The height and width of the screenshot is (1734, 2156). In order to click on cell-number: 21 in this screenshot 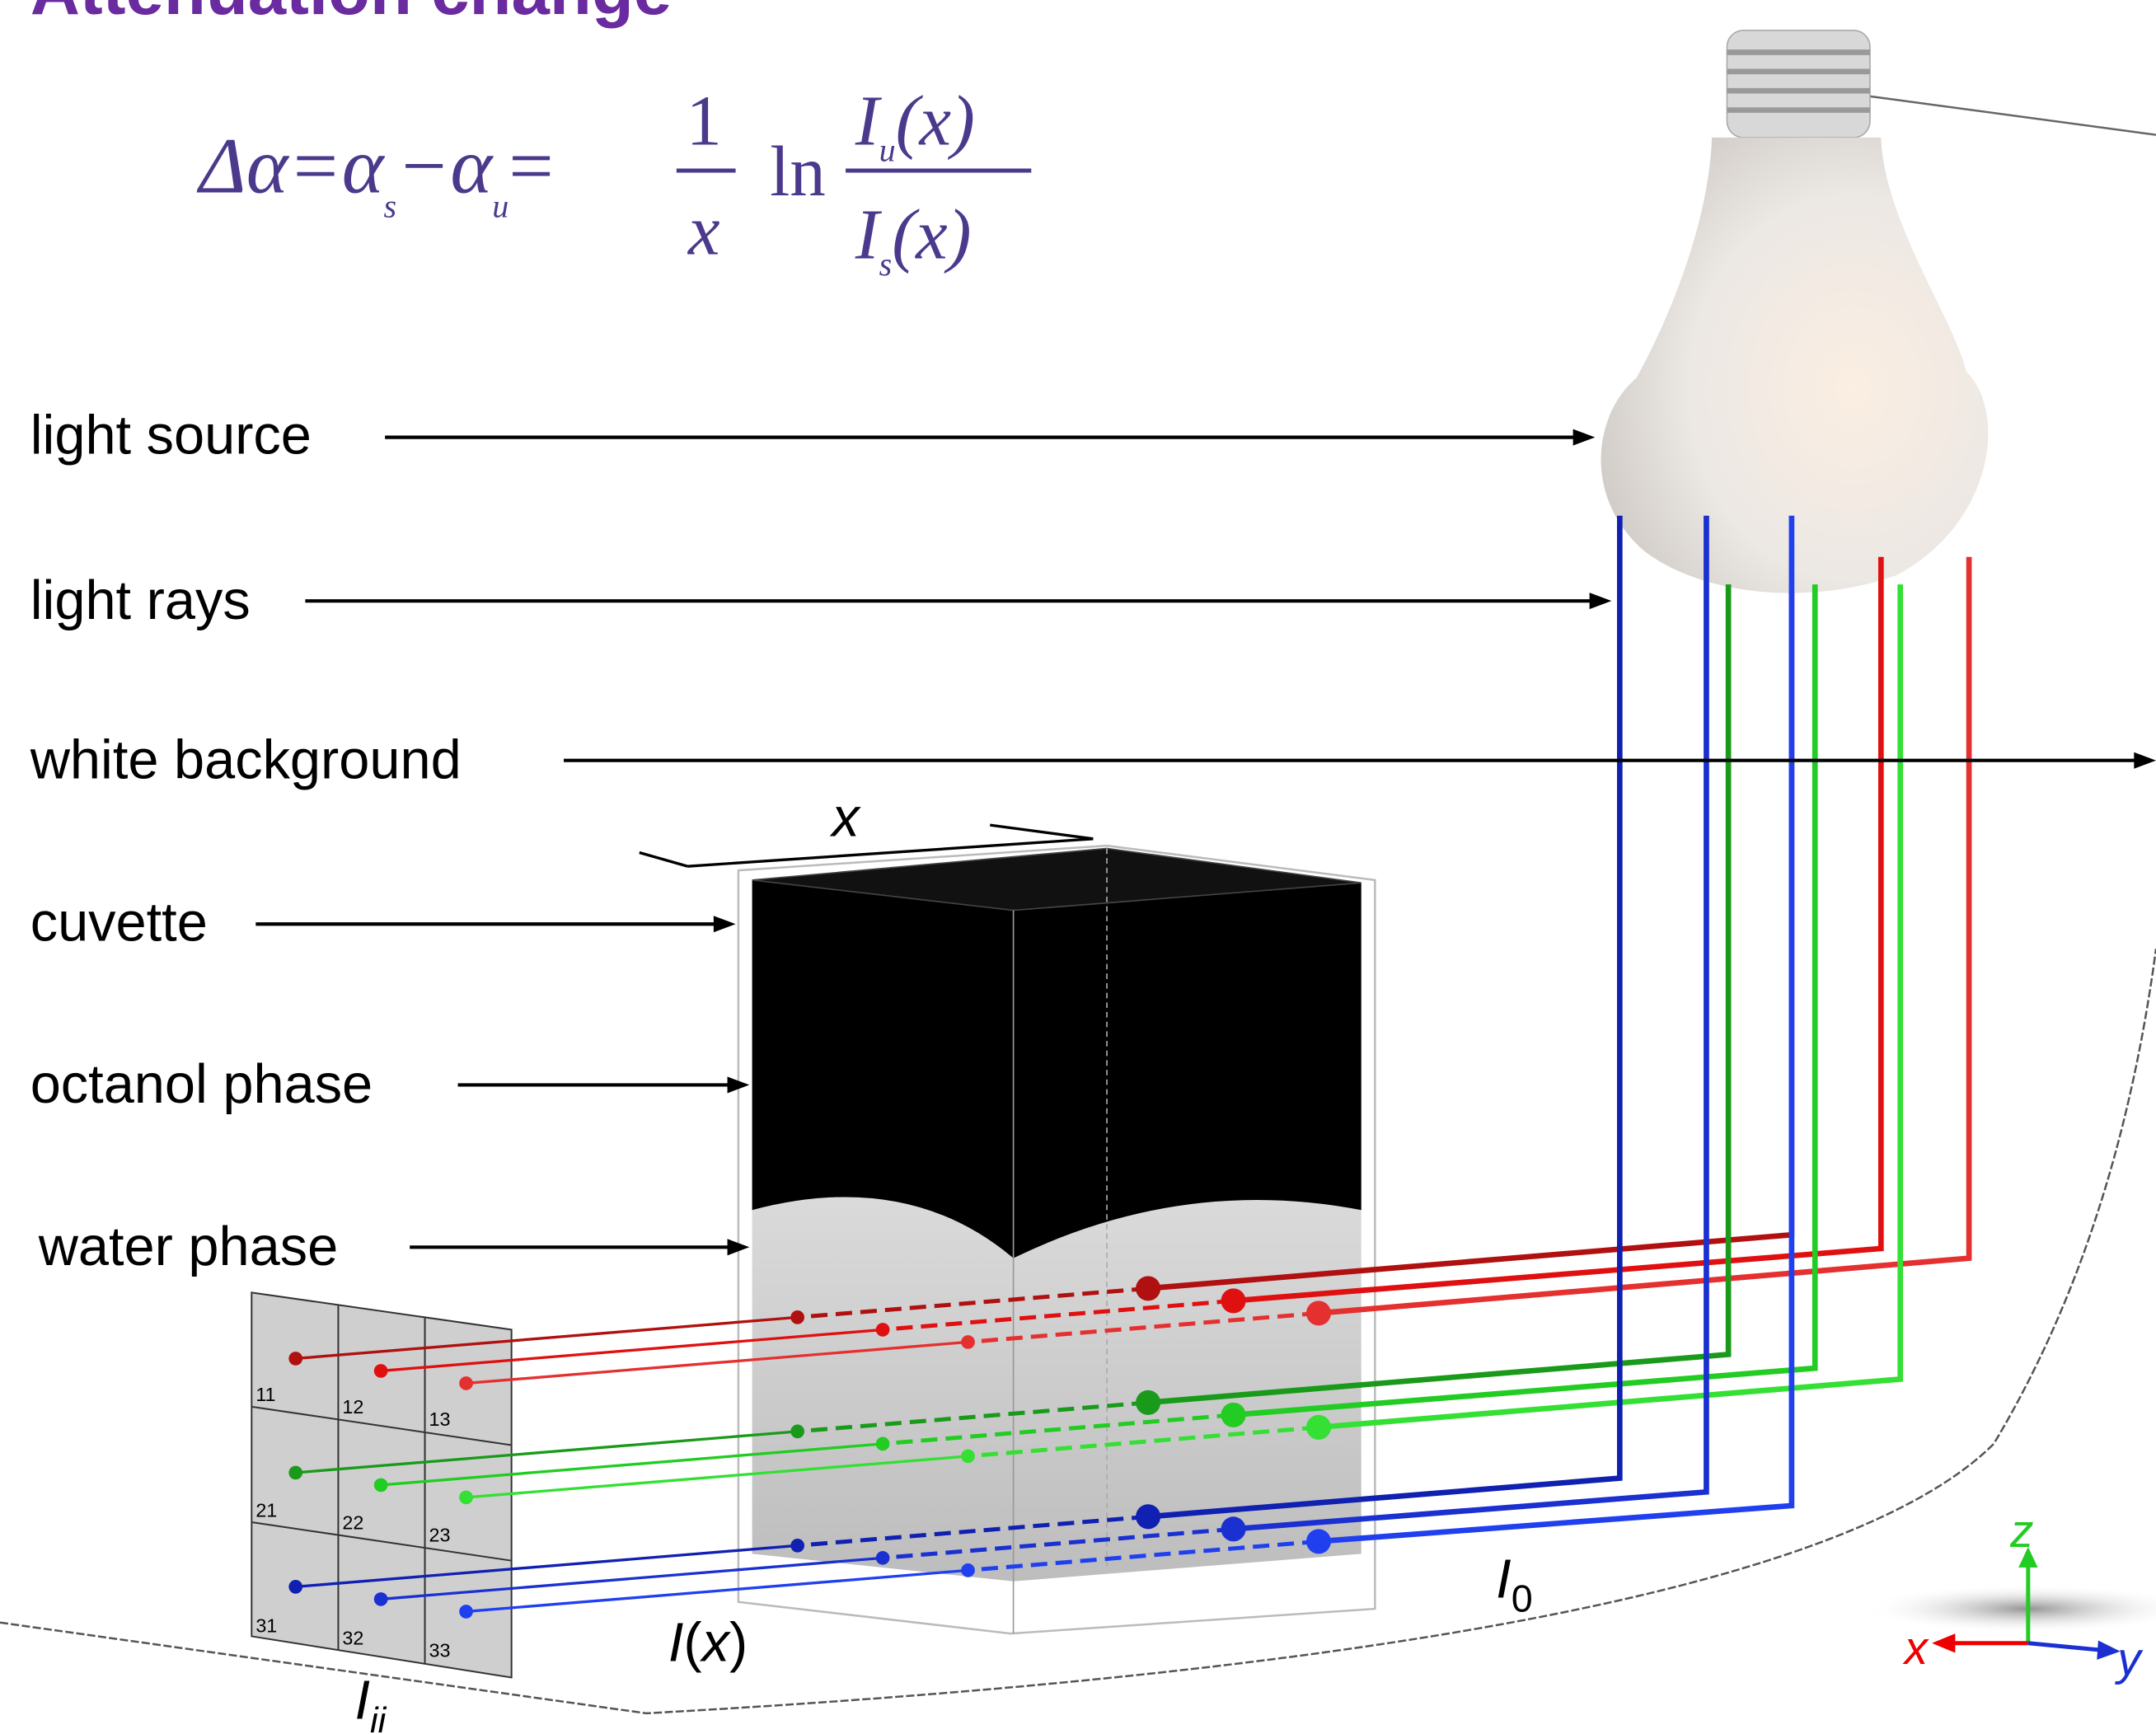, I will do `click(266, 1510)`.